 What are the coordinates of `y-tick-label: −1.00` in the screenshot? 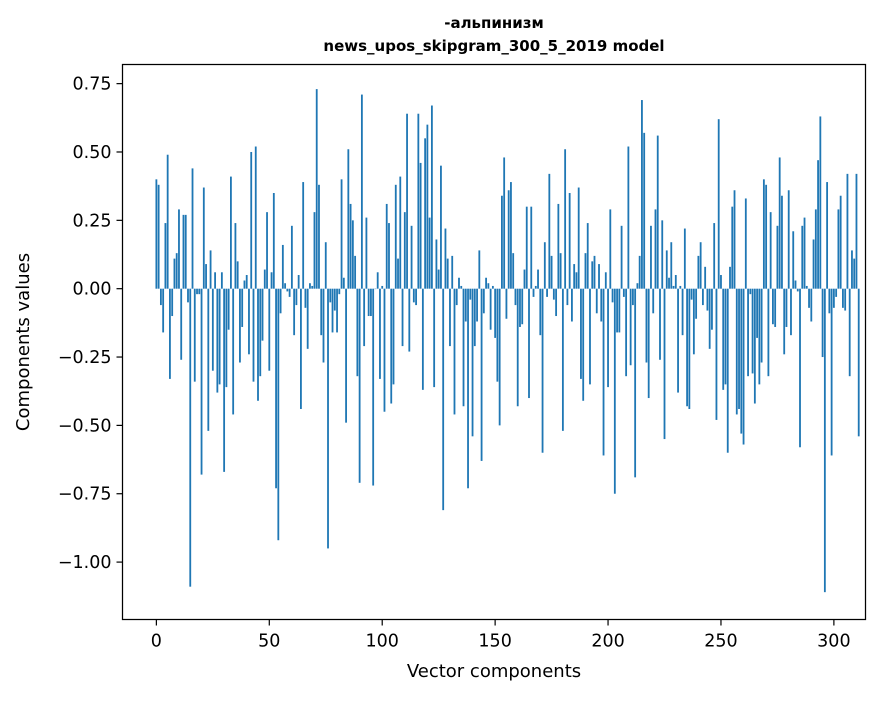 It's located at (85, 563).